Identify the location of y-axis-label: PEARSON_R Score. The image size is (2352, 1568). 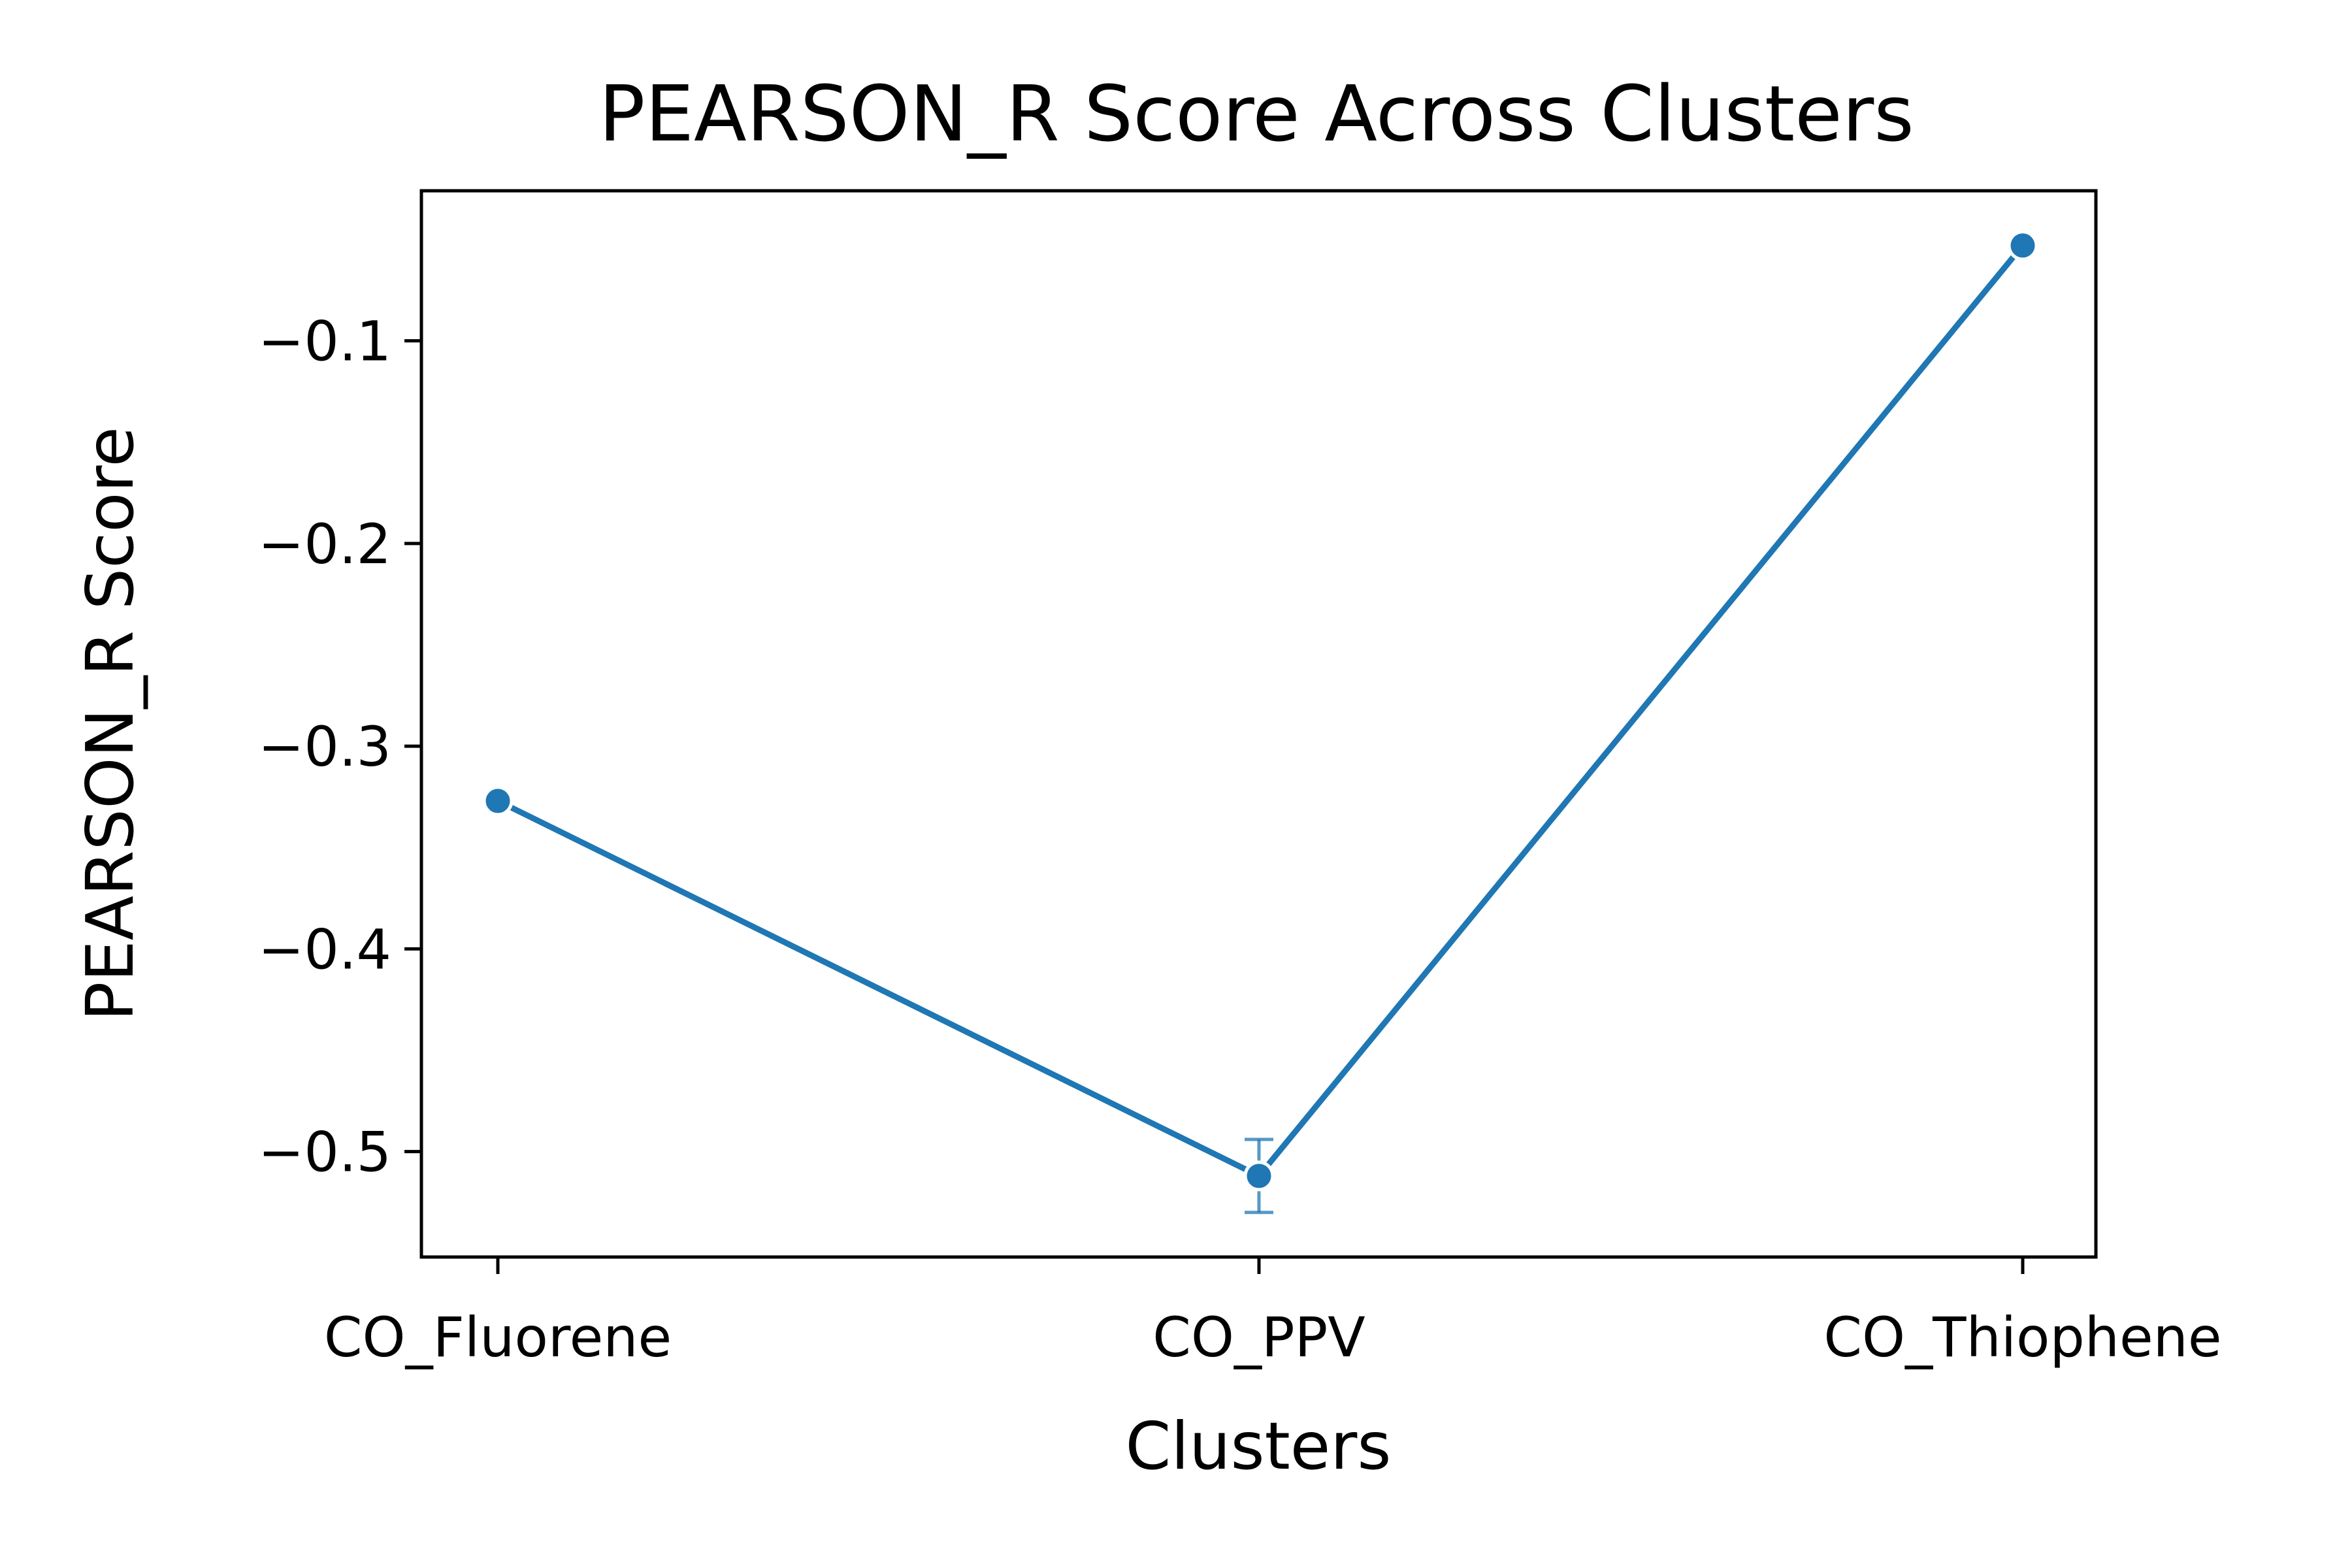
(110, 724).